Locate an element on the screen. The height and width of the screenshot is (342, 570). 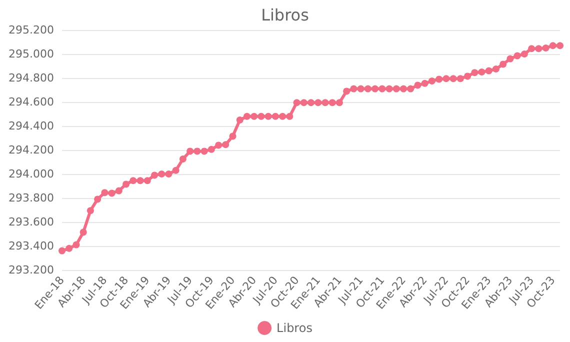
y-tick-label: 295.200 is located at coordinates (31, 30).